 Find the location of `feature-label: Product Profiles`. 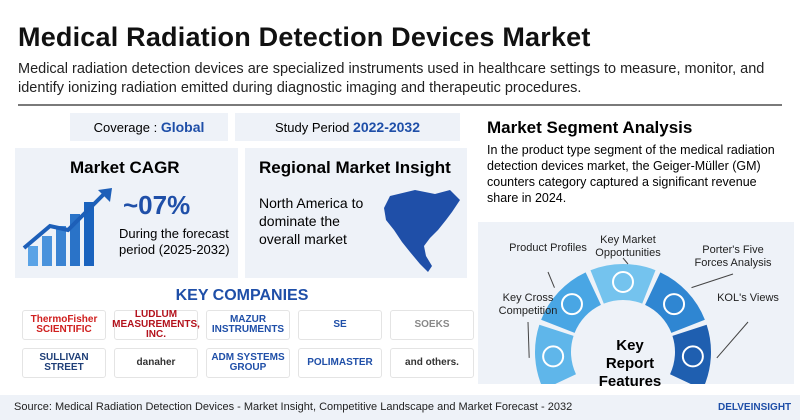

feature-label: Product Profiles is located at coordinates (548, 248).